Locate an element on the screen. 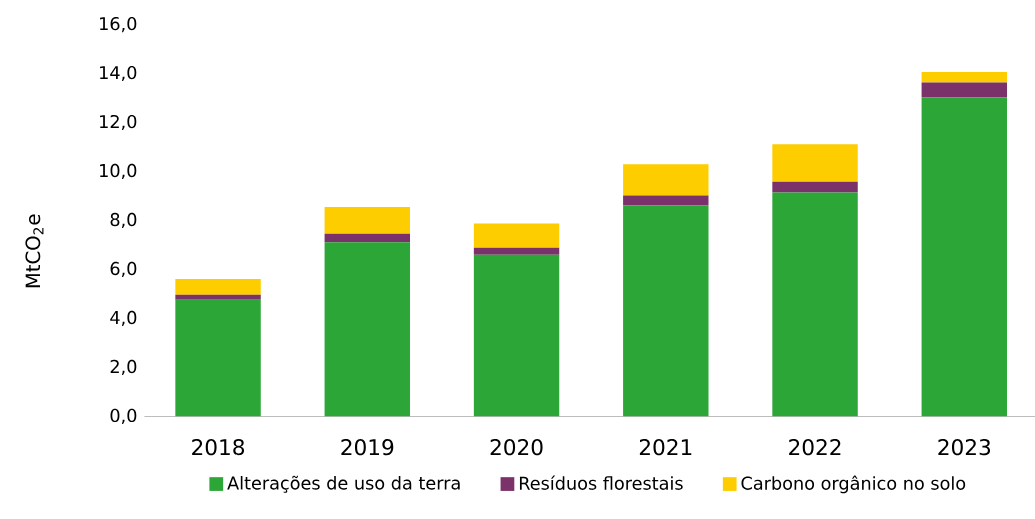  y-tick-label: 4,0 is located at coordinates (123, 318).